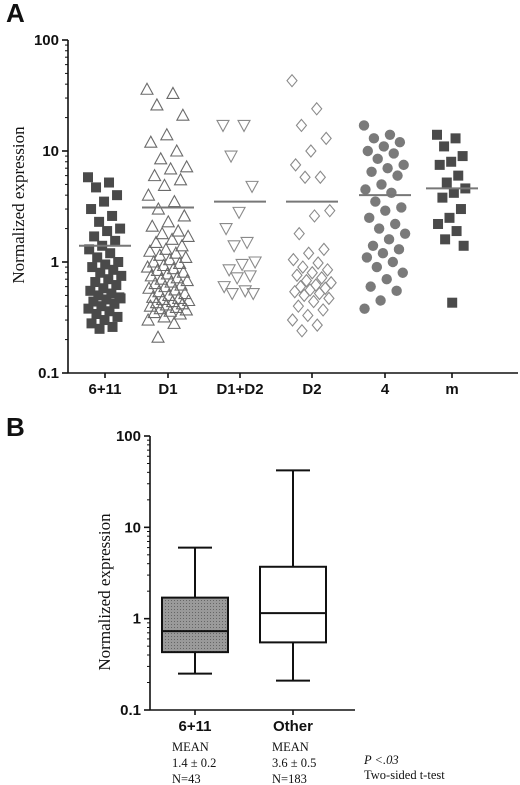  I want to click on x-tick-label: 4, so click(385, 389).